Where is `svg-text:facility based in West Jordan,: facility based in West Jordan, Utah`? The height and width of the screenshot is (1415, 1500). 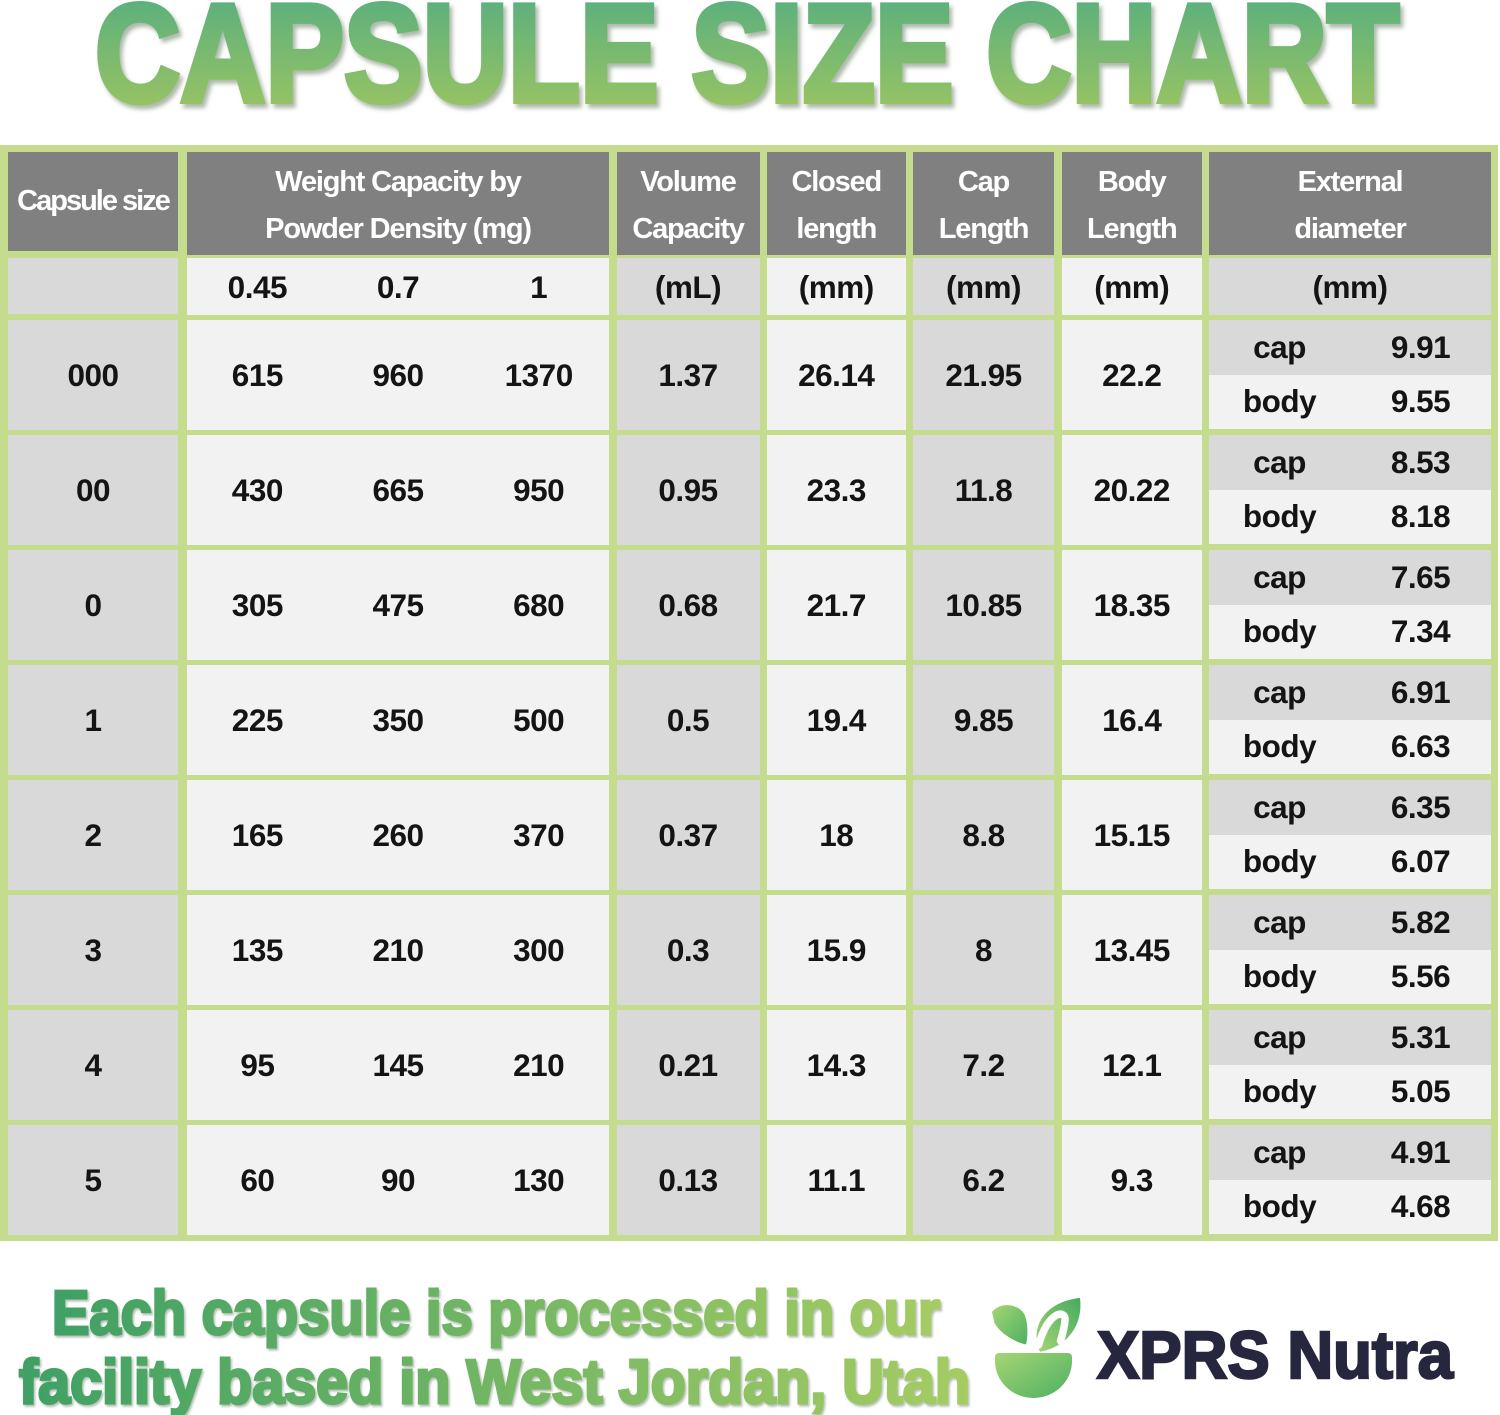 svg-text:facility based in West Jordan,: facility based in West Jordan, Utah is located at coordinates (494, 1381).